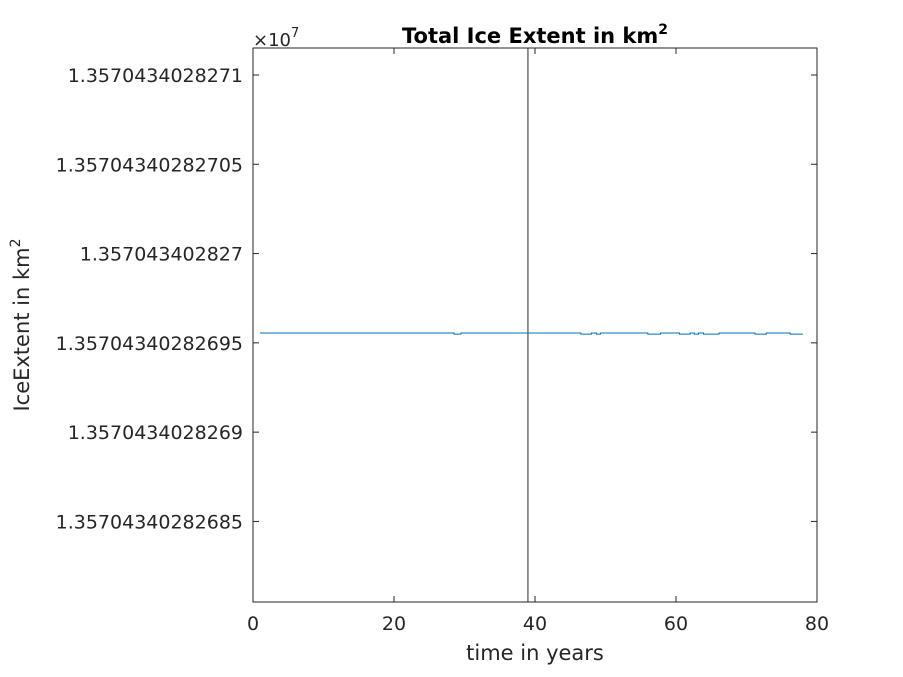  Describe the element at coordinates (535, 653) in the screenshot. I see `x-axis-label: time in years` at that location.